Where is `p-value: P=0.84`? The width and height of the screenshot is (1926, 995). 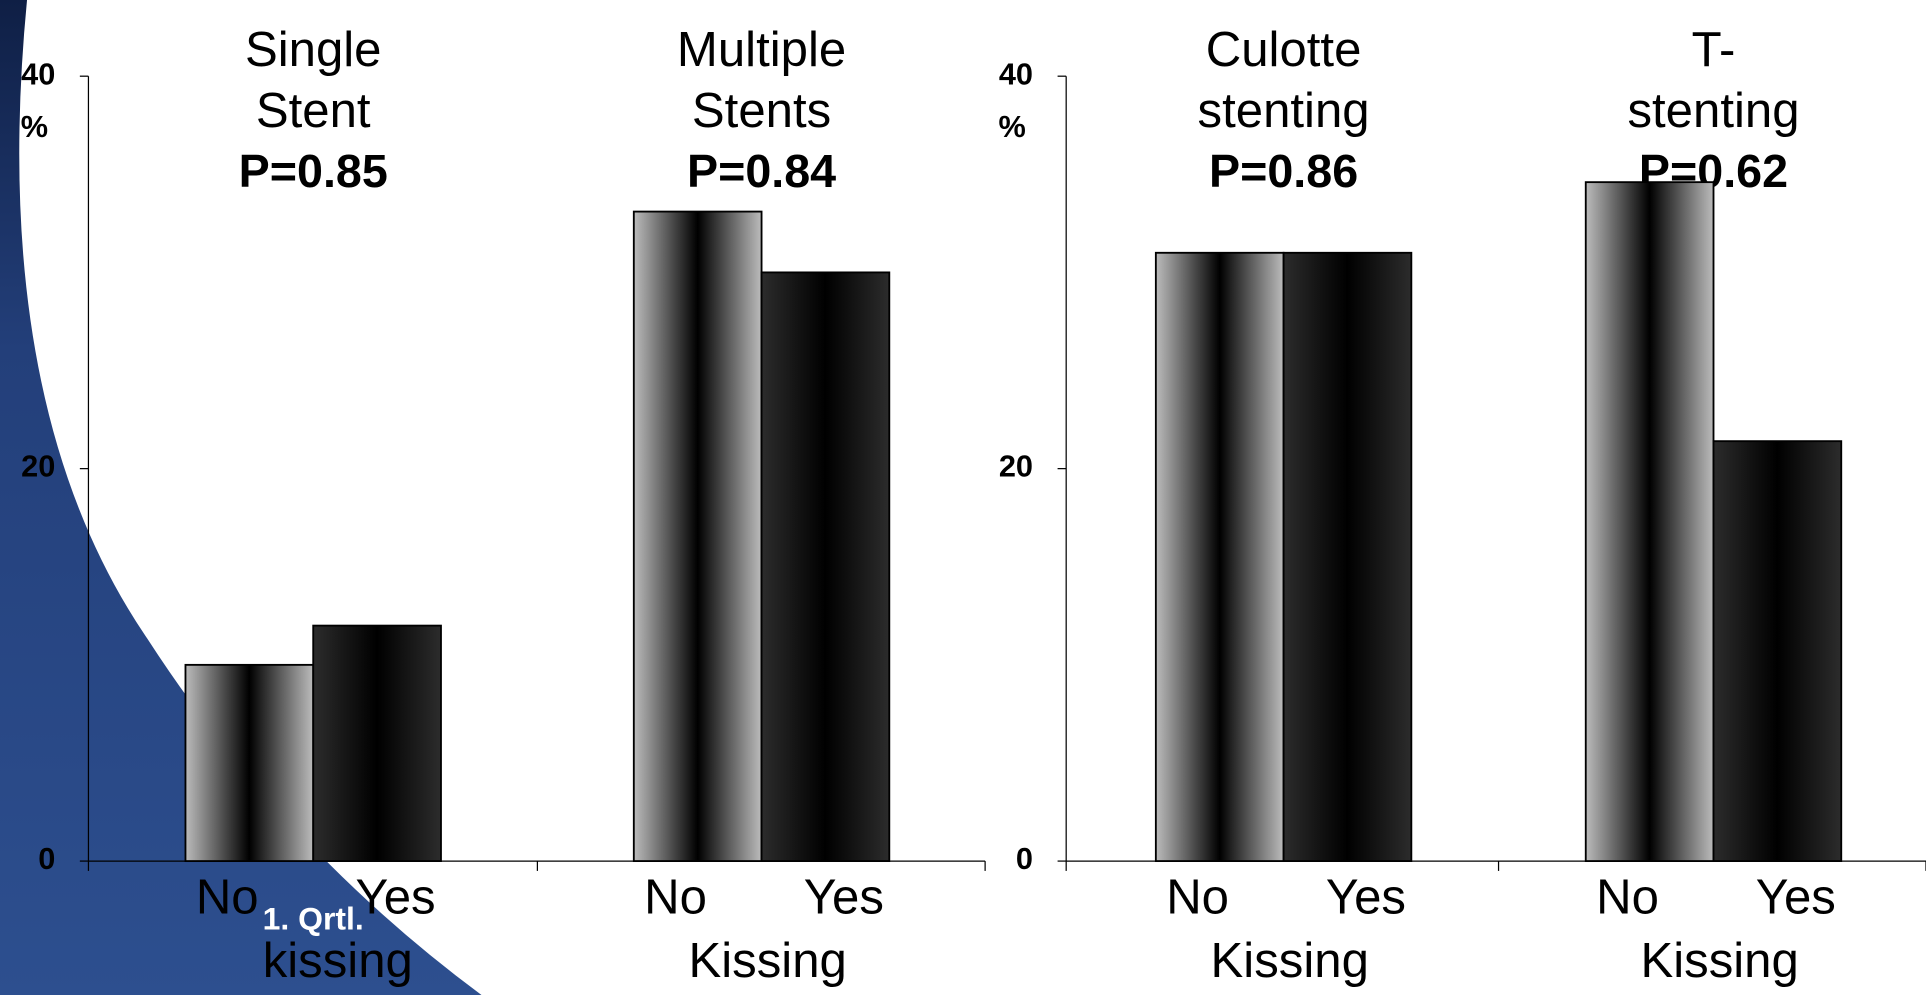 p-value: P=0.84 is located at coordinates (761, 171).